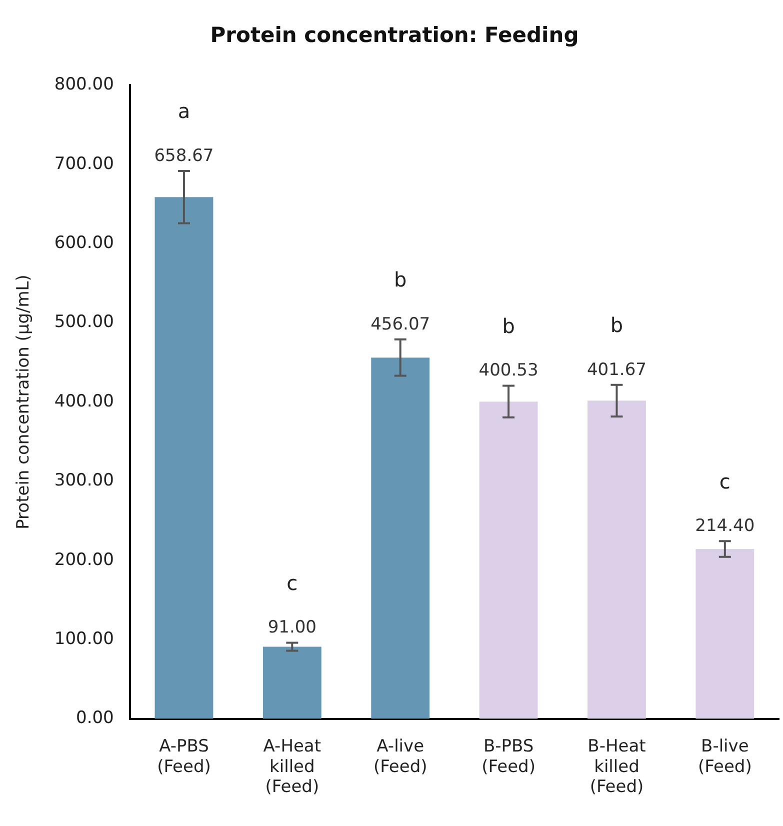 The height and width of the screenshot is (826, 783). What do you see at coordinates (95, 718) in the screenshot?
I see `y-tick-label: 0.00` at bounding box center [95, 718].